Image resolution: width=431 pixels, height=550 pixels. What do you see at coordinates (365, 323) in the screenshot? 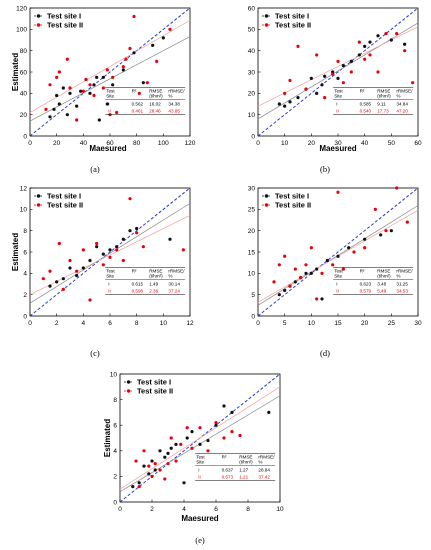
I see `x-tick-label: 20` at bounding box center [365, 323].